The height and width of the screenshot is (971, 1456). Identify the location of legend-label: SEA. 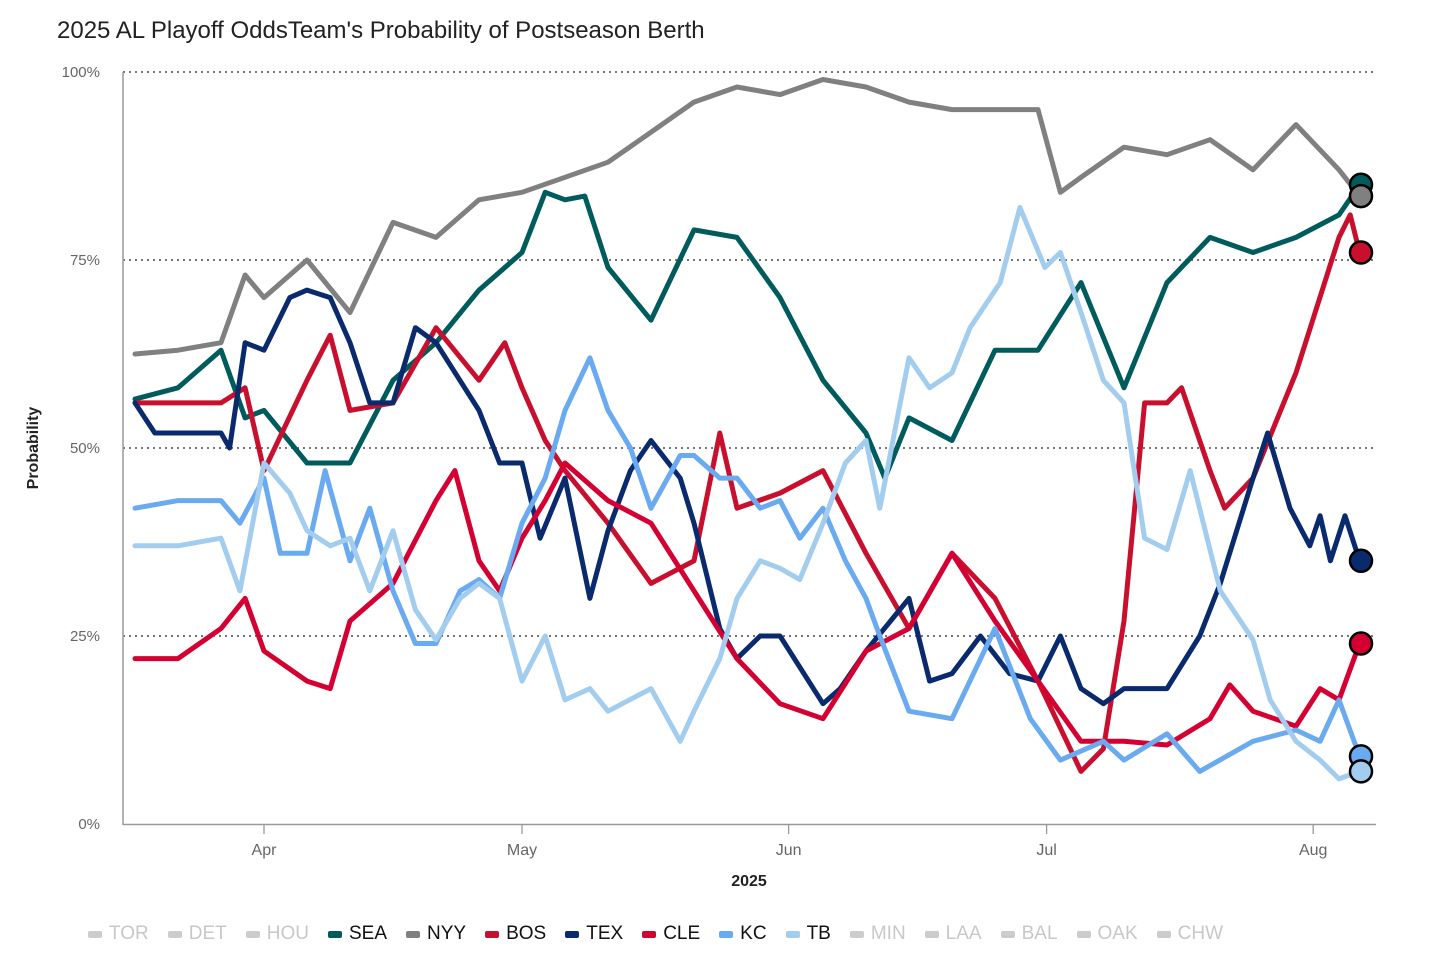
(368, 933).